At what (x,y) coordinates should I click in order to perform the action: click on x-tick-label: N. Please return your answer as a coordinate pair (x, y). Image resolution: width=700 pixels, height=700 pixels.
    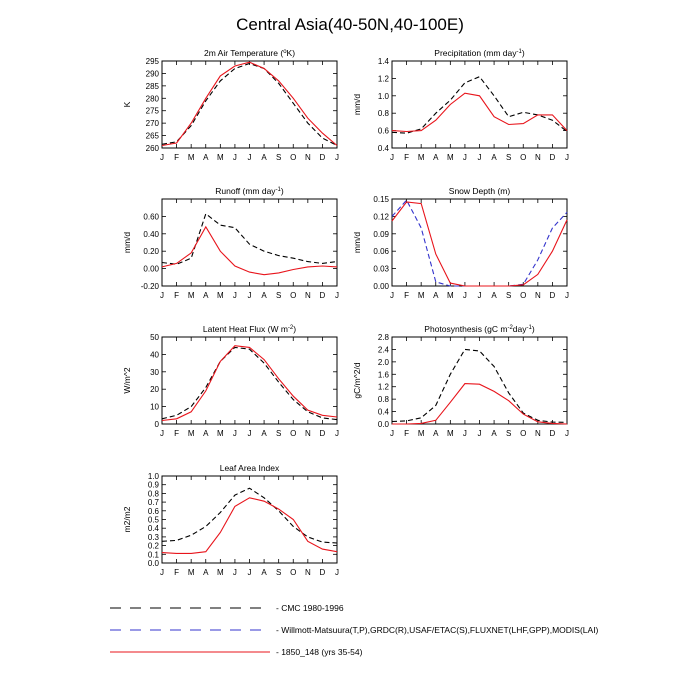
    Looking at the image, I should click on (538, 157).